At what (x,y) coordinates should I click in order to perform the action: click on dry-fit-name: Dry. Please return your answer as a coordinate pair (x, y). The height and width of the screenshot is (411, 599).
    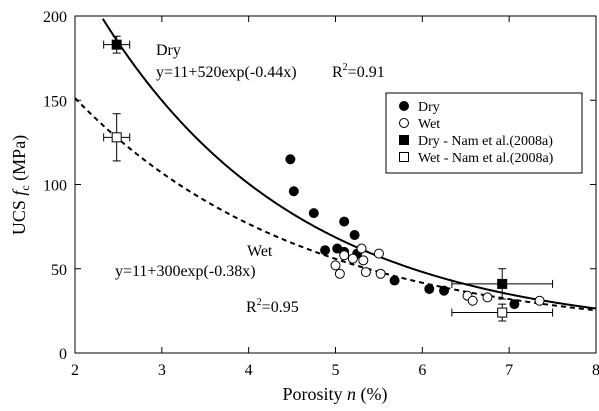
    Looking at the image, I should click on (168, 50).